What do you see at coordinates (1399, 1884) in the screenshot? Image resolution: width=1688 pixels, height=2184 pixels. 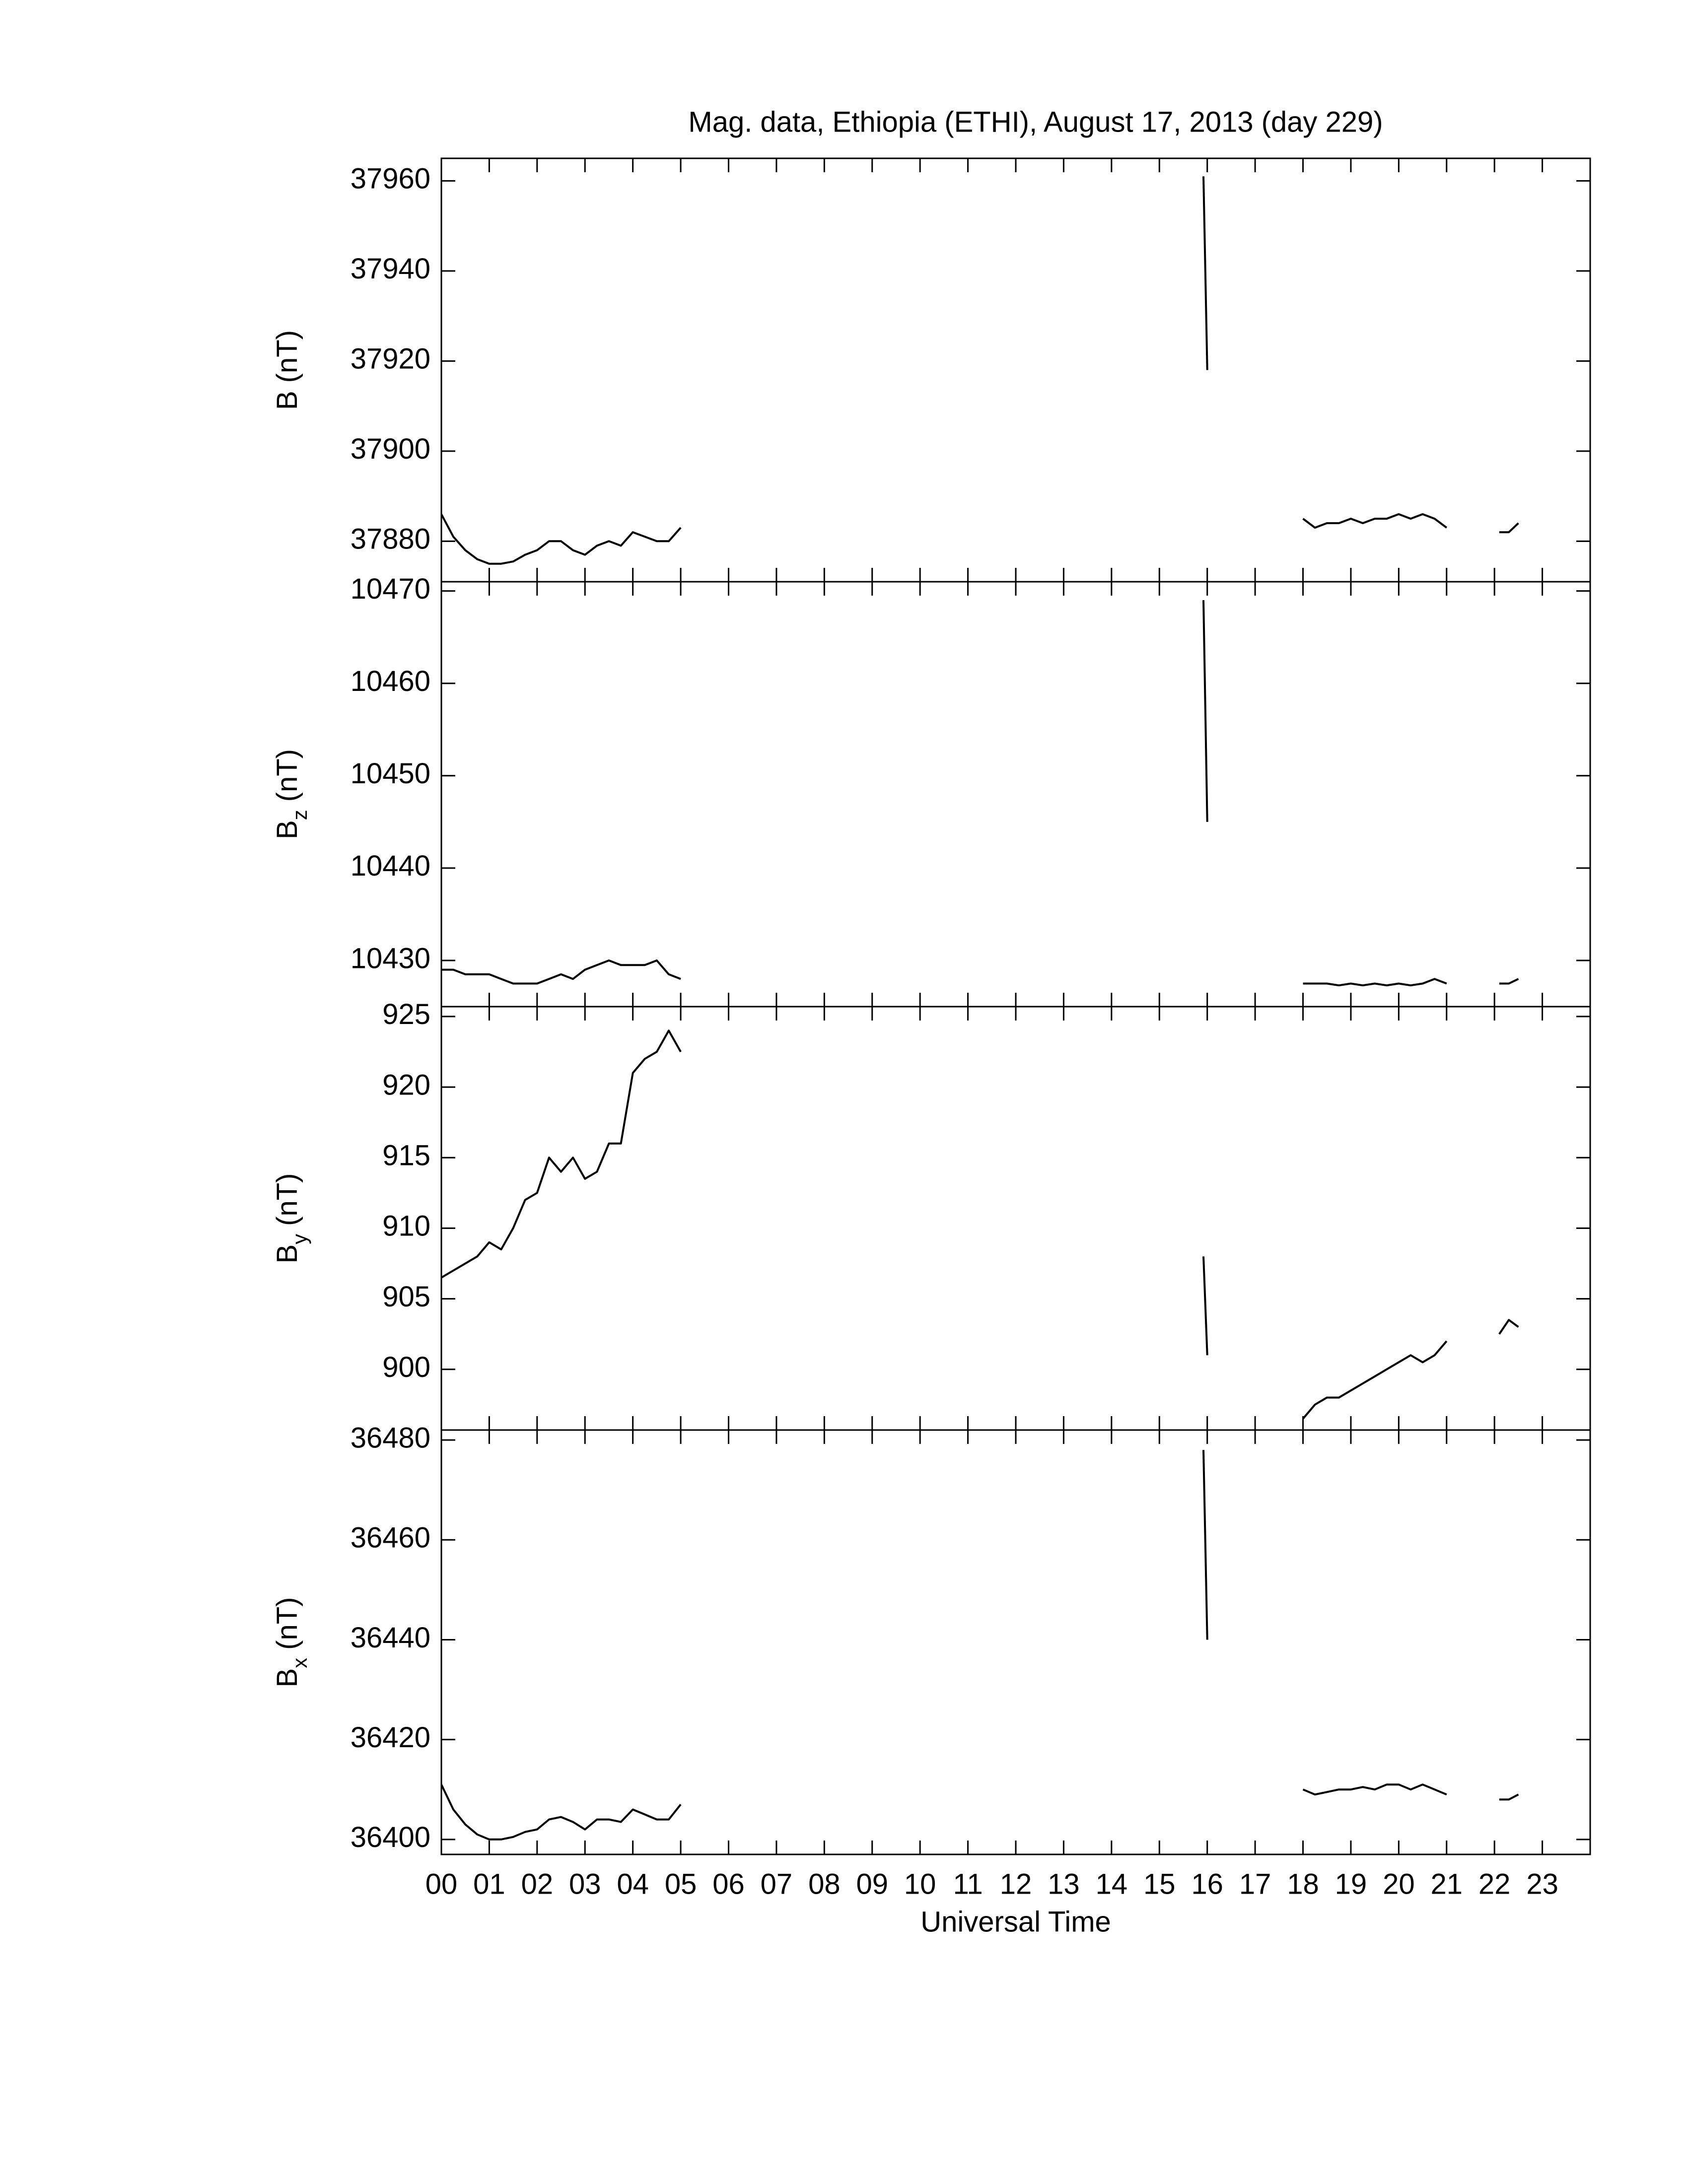 I see `x-tick-label: 20` at bounding box center [1399, 1884].